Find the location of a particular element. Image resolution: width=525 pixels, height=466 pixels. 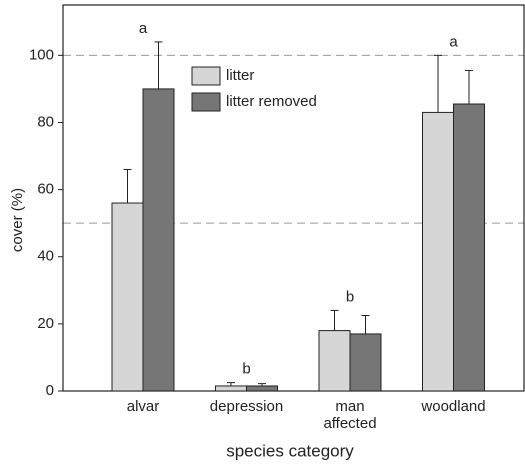

y-axis-label: cover (%) is located at coordinates (17, 220).